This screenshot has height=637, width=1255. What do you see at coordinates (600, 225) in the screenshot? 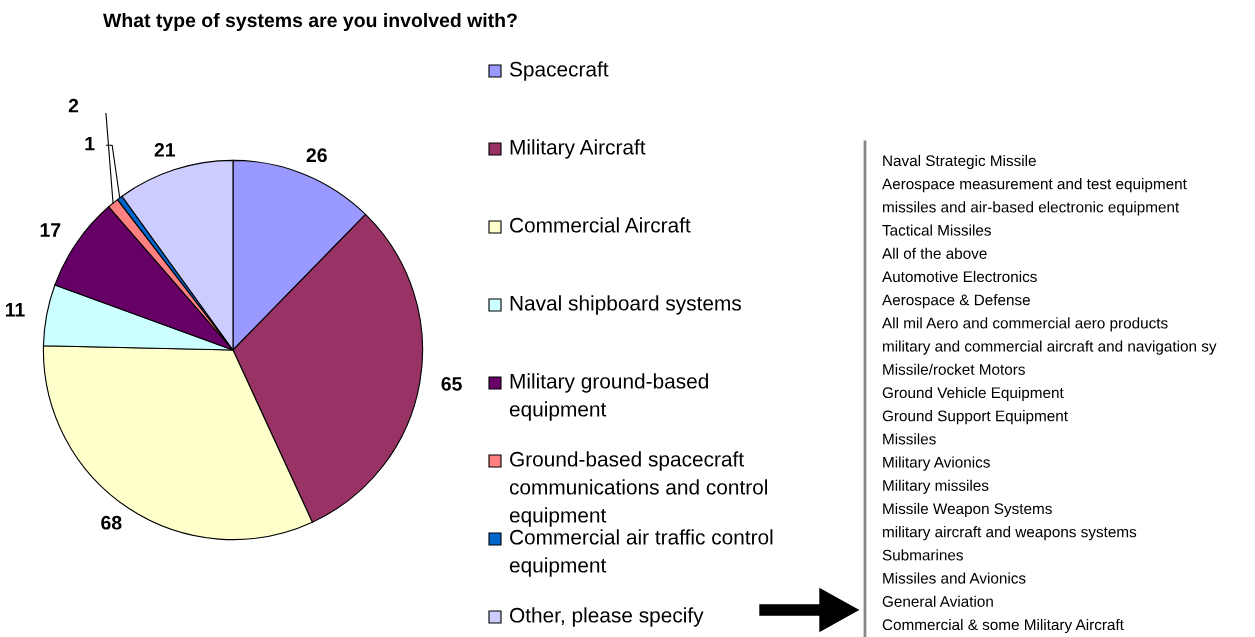
I see `legend-label: Commercial Aircraft` at bounding box center [600, 225].